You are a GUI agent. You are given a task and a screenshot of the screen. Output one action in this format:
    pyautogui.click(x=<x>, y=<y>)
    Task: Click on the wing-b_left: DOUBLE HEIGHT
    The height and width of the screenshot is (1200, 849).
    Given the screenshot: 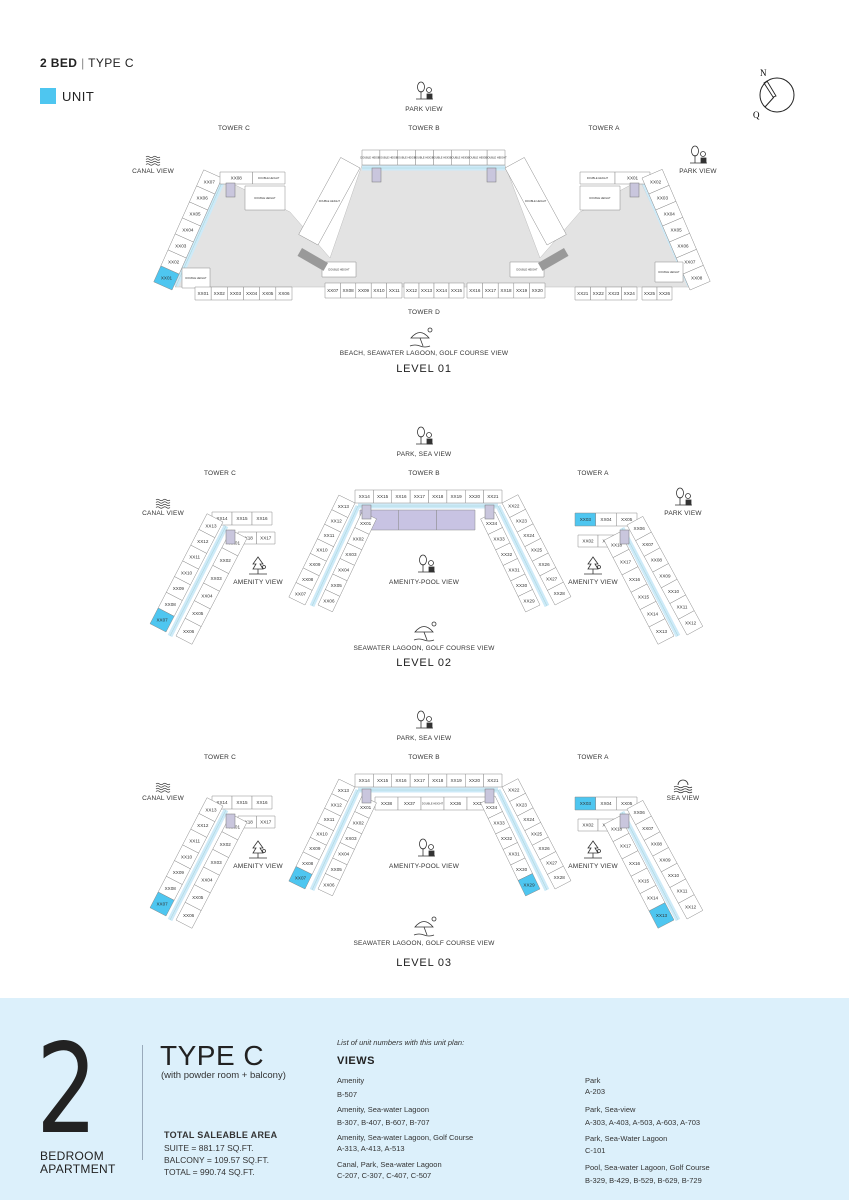 What is the action you would take?
    pyautogui.click(x=329, y=201)
    